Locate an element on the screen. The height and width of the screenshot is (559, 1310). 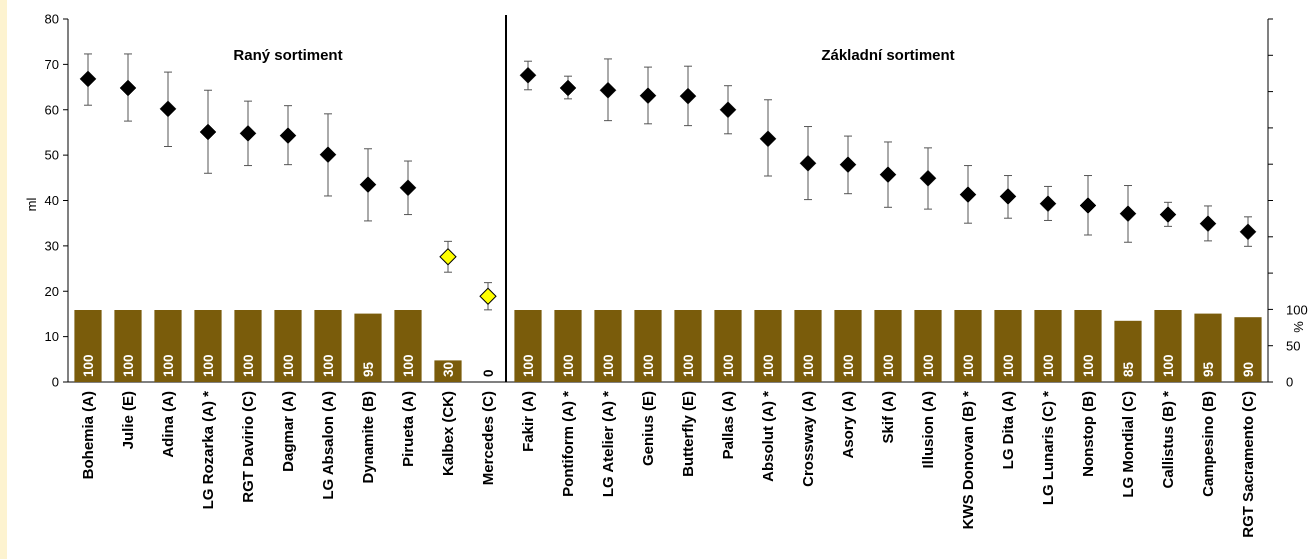
x-category-label: Dagmar (A) is located at coordinates (288, 431).